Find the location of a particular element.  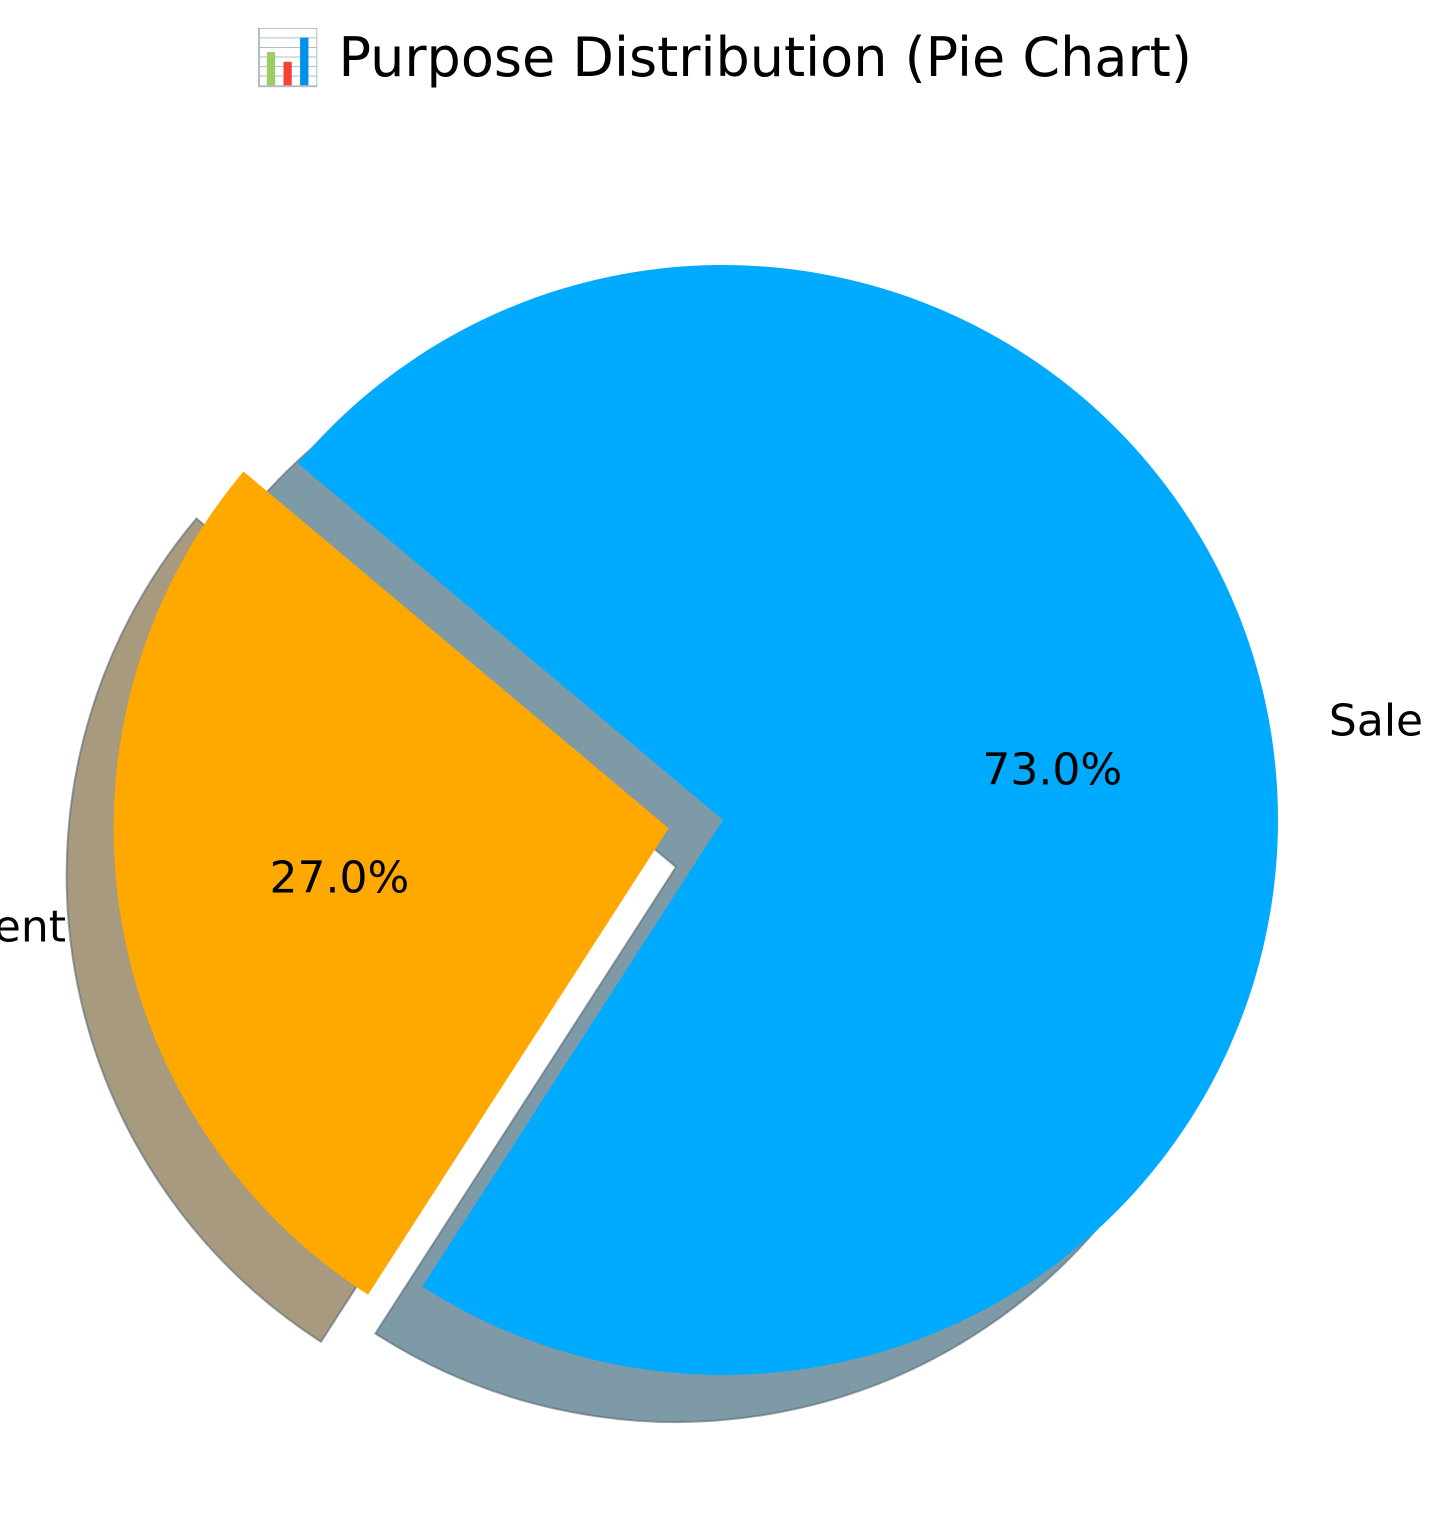

percent-label-rent: 27.0% is located at coordinates (339, 878).